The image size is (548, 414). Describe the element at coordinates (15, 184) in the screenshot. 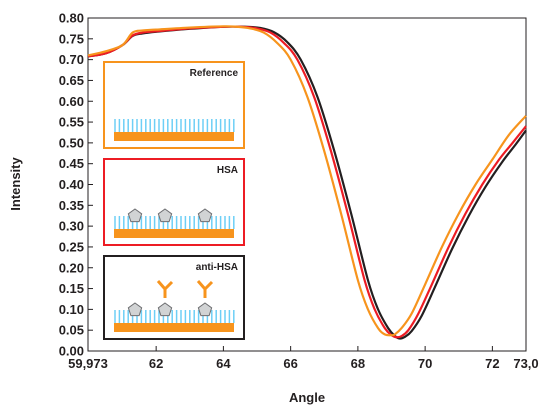

I see `y-axis-title: Intensity` at that location.